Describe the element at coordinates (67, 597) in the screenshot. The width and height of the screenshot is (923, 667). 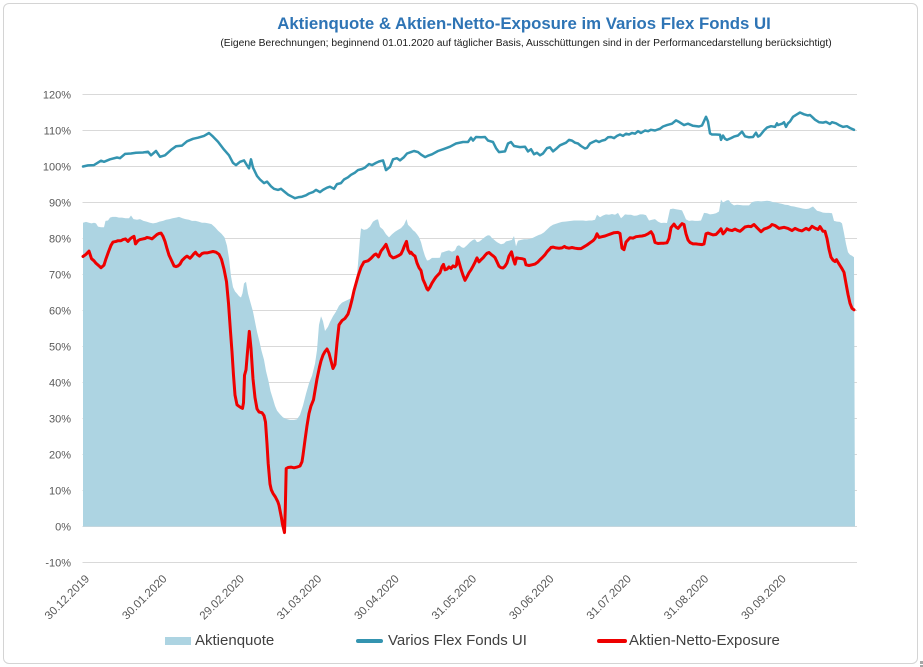
I see `svg-text: 30.12.2019` at that location.